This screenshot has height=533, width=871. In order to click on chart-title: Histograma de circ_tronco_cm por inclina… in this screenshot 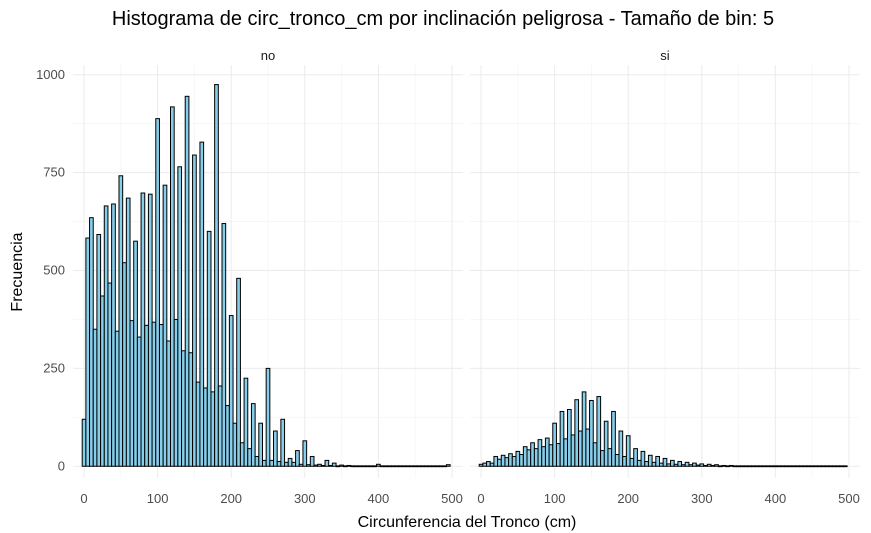, I will do `click(443, 19)`.